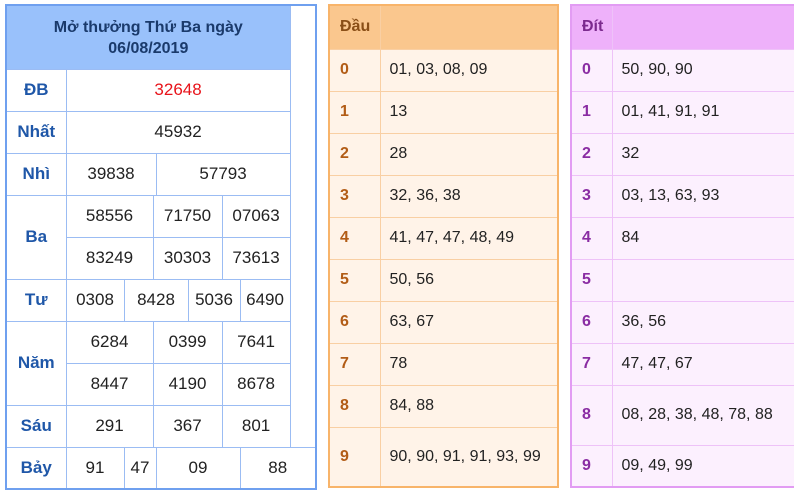  What do you see at coordinates (256, 258) in the screenshot?
I see `prize-ba-number: 73613` at bounding box center [256, 258].